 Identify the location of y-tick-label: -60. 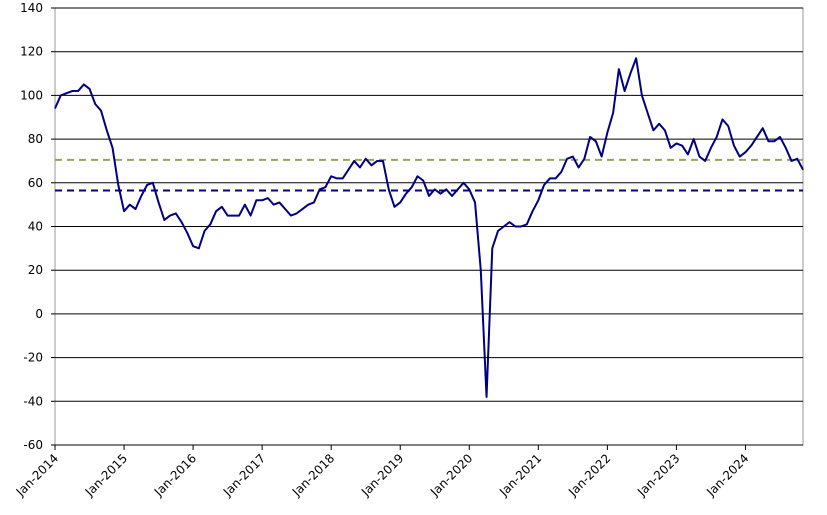
(33, 445).